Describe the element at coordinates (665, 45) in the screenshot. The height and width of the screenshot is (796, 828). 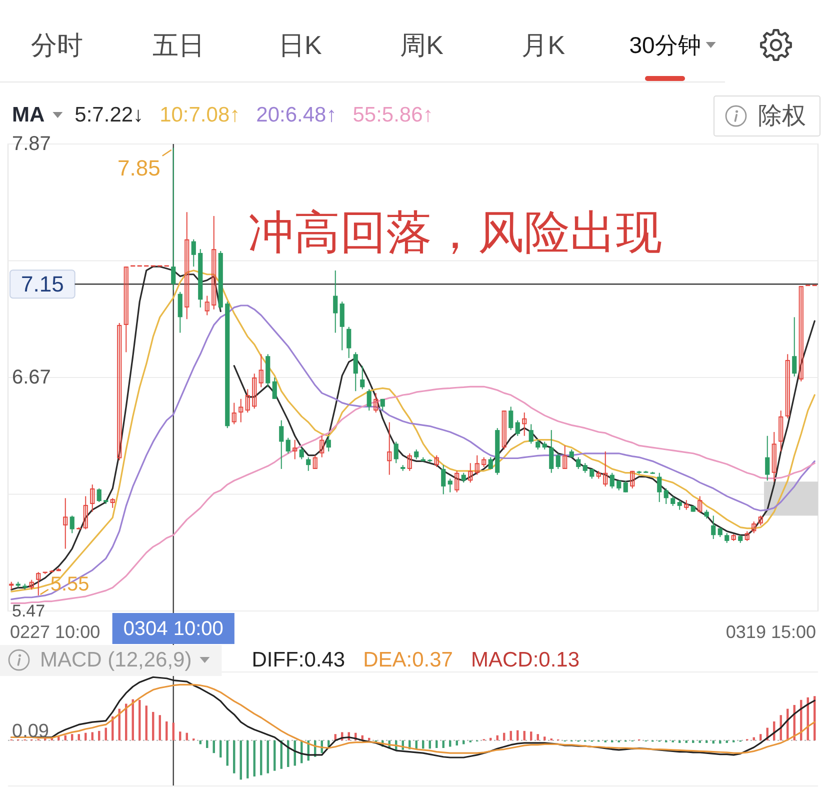
I see `text: 30分钟` at that location.